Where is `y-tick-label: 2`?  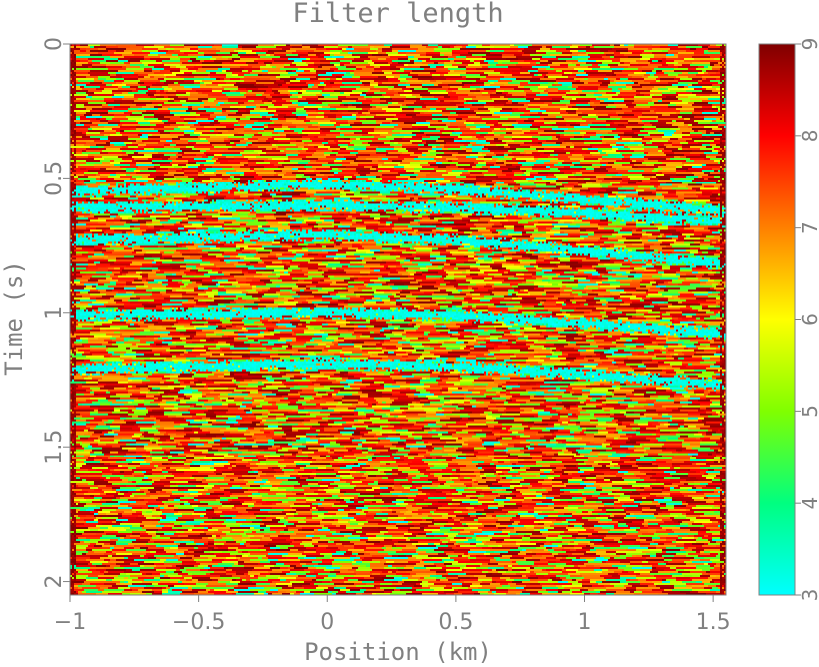
y-tick-label: 2 is located at coordinates (54, 582).